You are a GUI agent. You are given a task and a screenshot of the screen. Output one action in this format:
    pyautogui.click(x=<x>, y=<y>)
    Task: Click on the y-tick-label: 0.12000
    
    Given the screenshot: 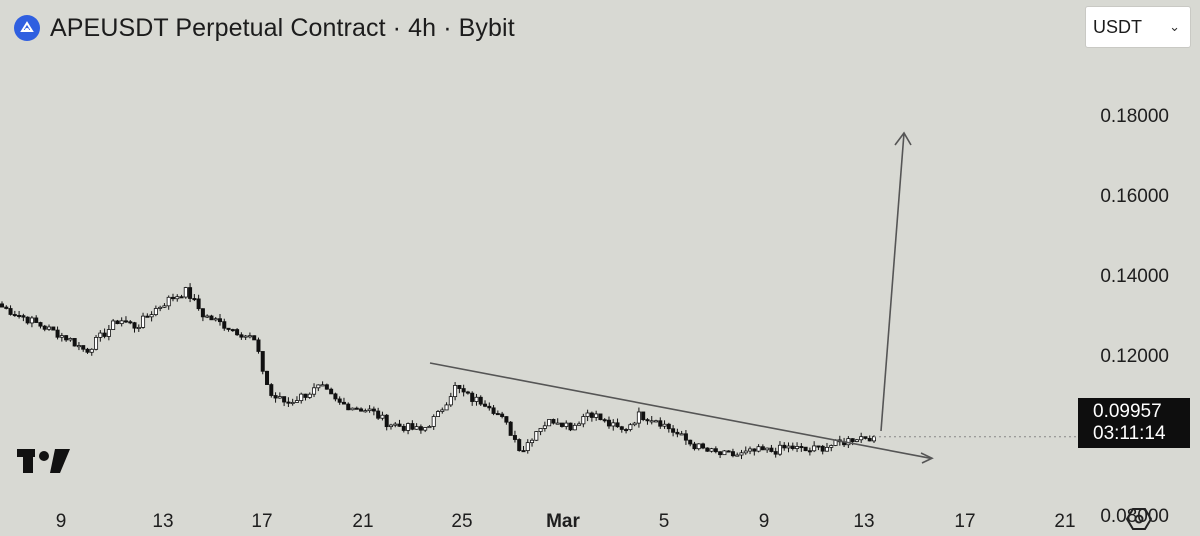 What is the action you would take?
    pyautogui.click(x=1134, y=356)
    